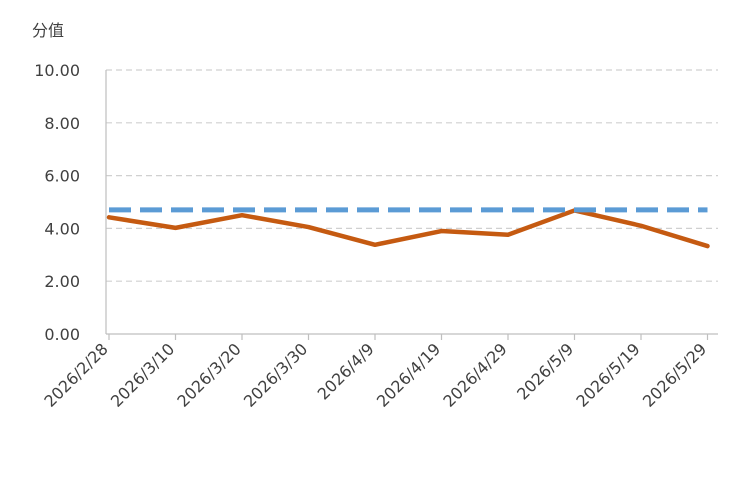  I want to click on y-tick-label: 8.00, so click(62, 123).